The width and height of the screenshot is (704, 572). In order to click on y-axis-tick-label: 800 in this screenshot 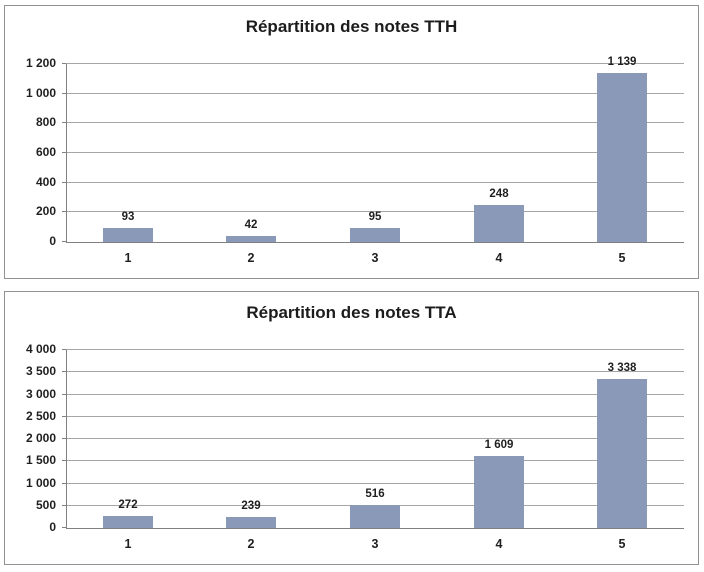, I will do `click(45, 122)`.